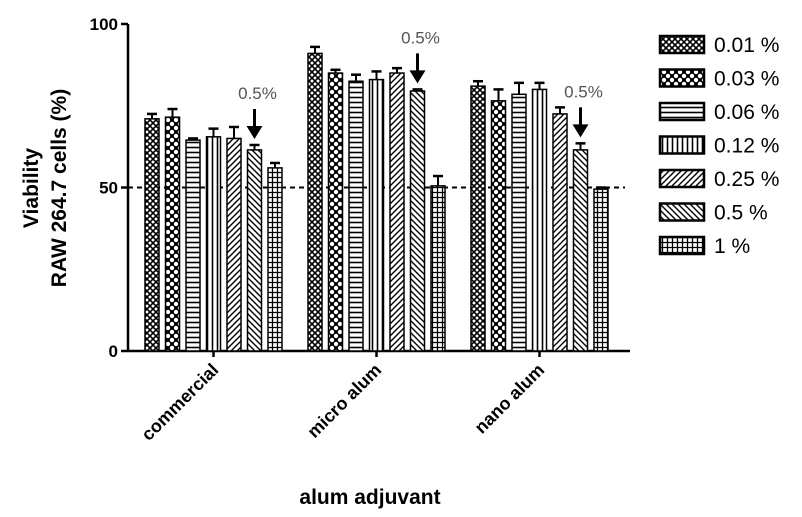 The height and width of the screenshot is (517, 802). Describe the element at coordinates (108, 188) in the screenshot. I see `y-tick-label-50: 50` at that location.